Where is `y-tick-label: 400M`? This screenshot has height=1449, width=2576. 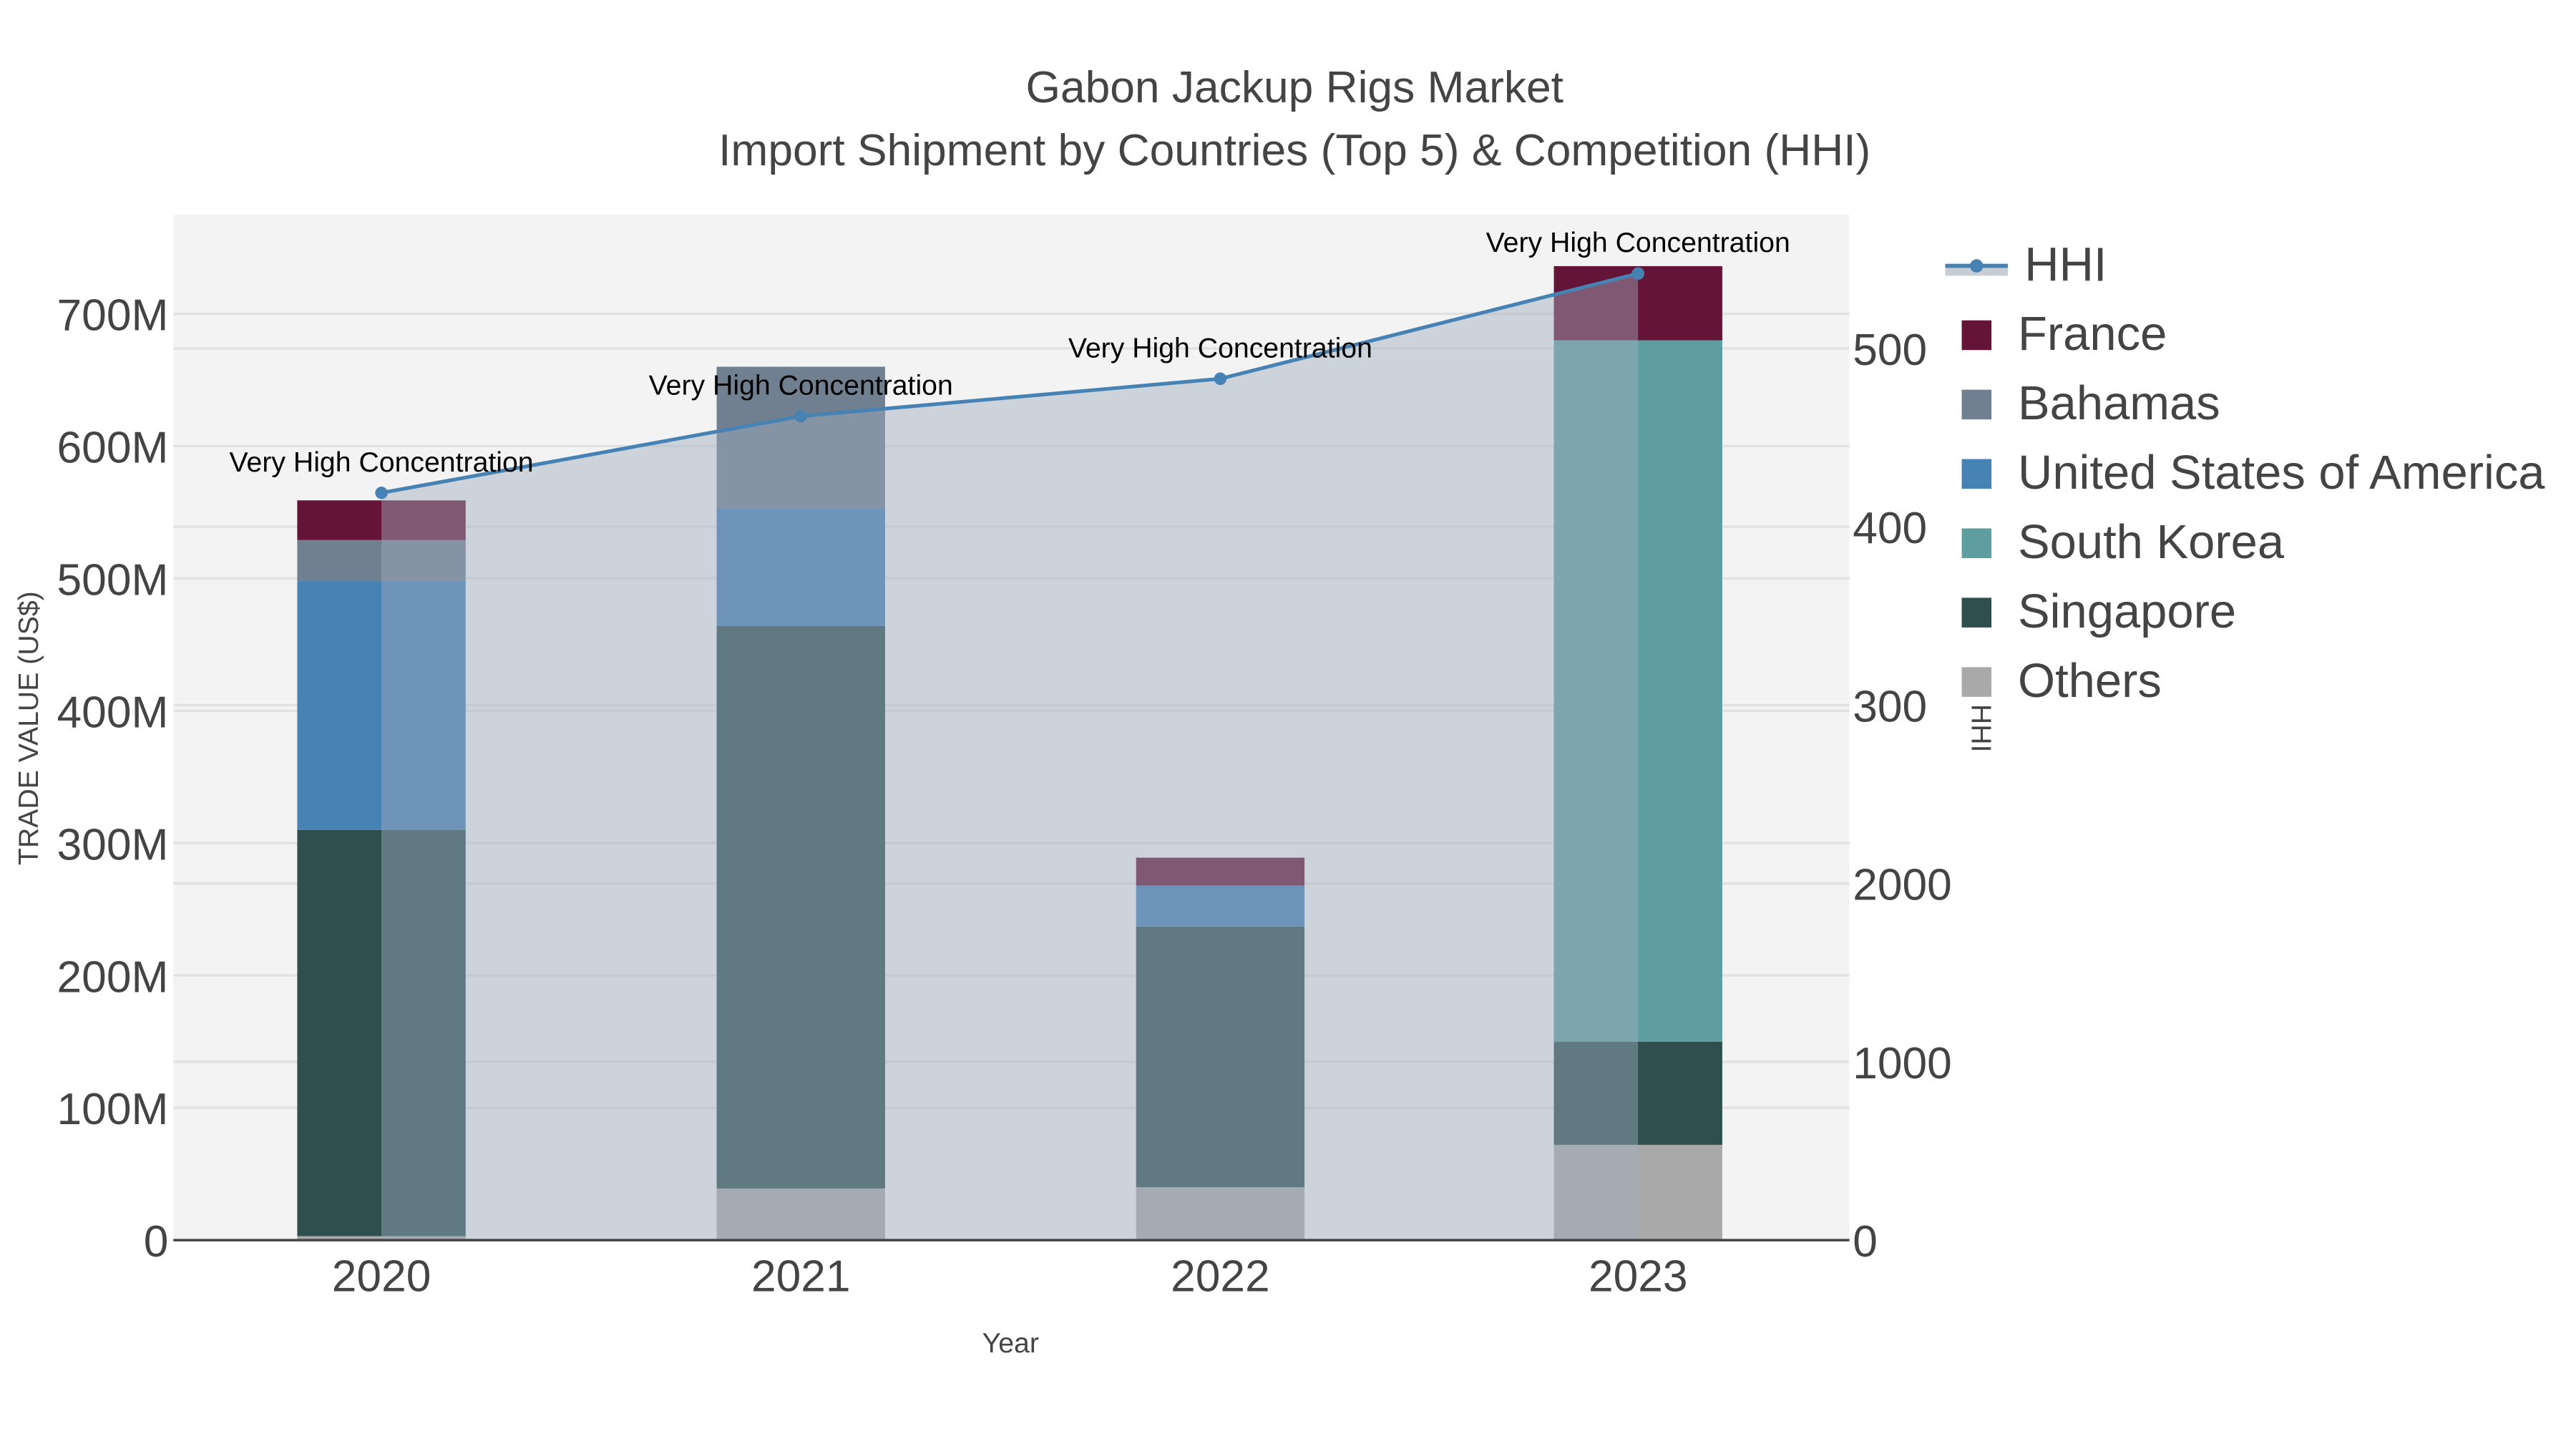 y-tick-label: 400M is located at coordinates (113, 712).